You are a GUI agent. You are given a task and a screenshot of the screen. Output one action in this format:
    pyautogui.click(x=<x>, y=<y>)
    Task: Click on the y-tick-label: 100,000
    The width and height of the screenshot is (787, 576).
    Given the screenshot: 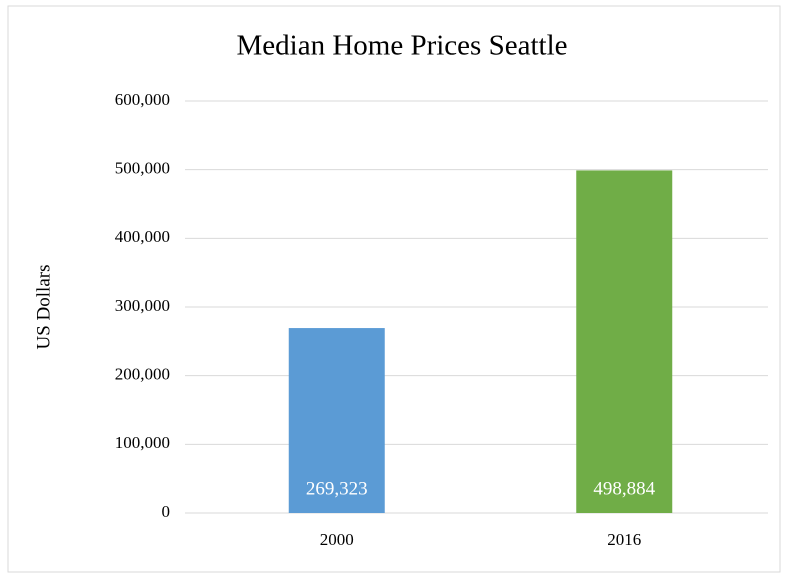 What is the action you would take?
    pyautogui.click(x=142, y=442)
    